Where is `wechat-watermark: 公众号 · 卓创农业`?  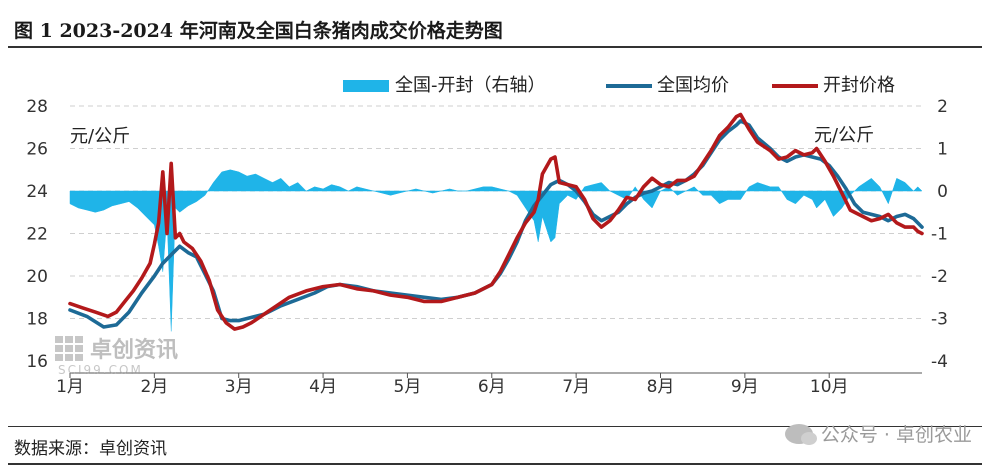
wechat-watermark: 公众号 · 卓创农业 is located at coordinates (878, 433).